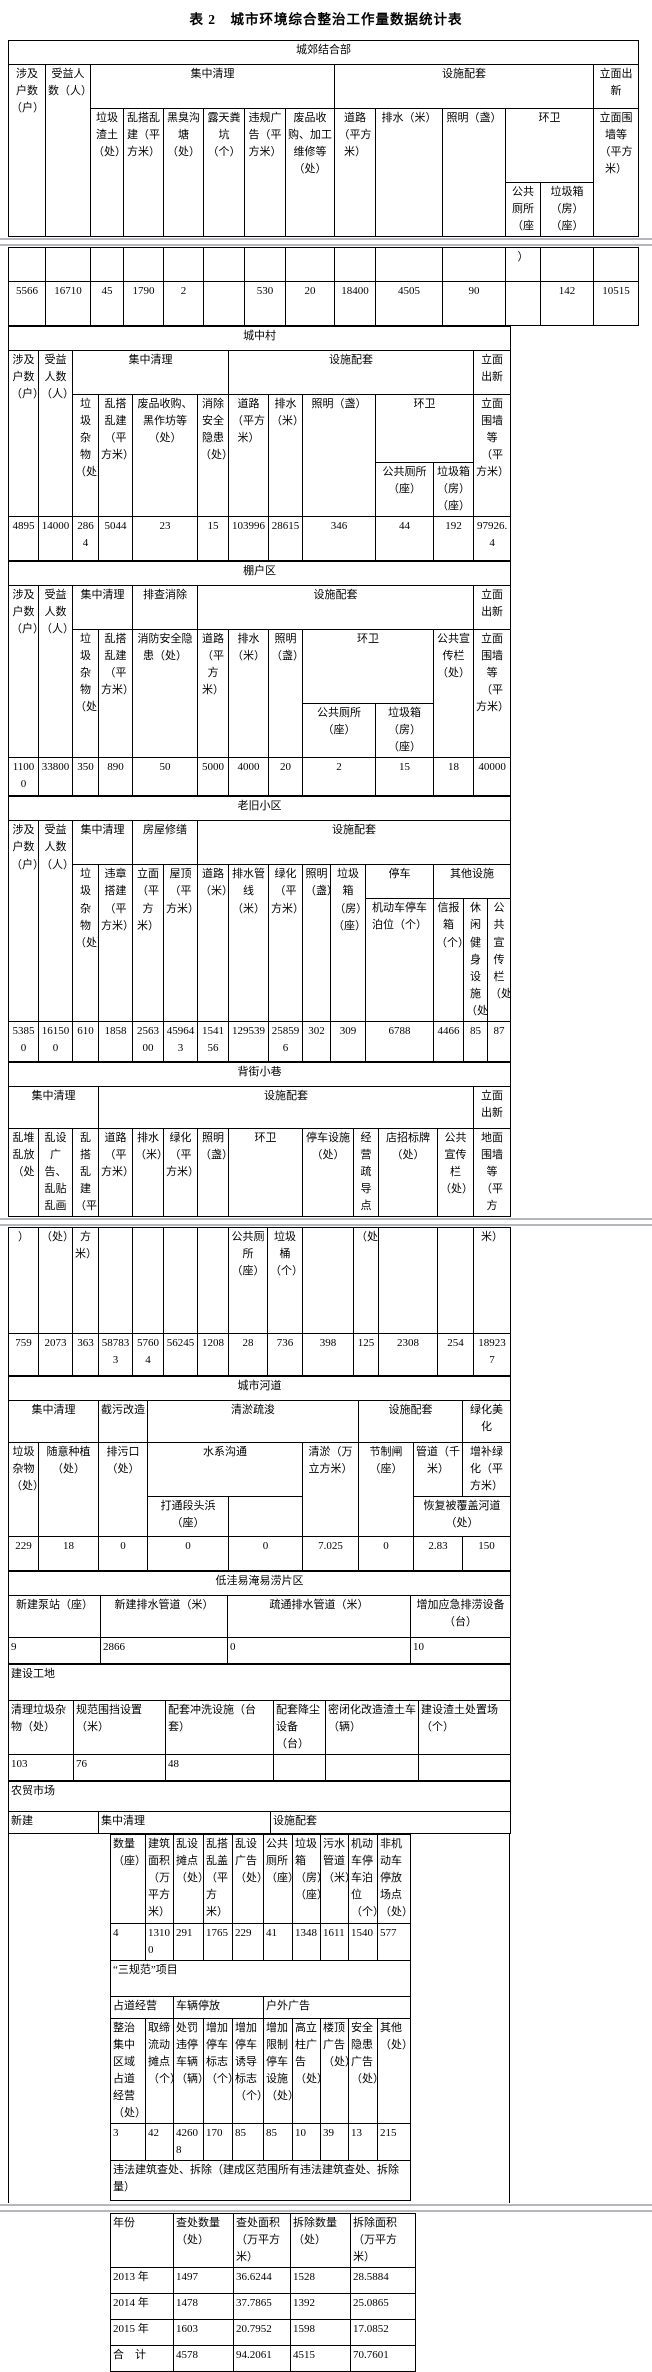 Image resolution: width=652 pixels, height=2372 pixels. What do you see at coordinates (285, 1280) in the screenshot?
I see `col-header: 垃圾桶（个）` at bounding box center [285, 1280].